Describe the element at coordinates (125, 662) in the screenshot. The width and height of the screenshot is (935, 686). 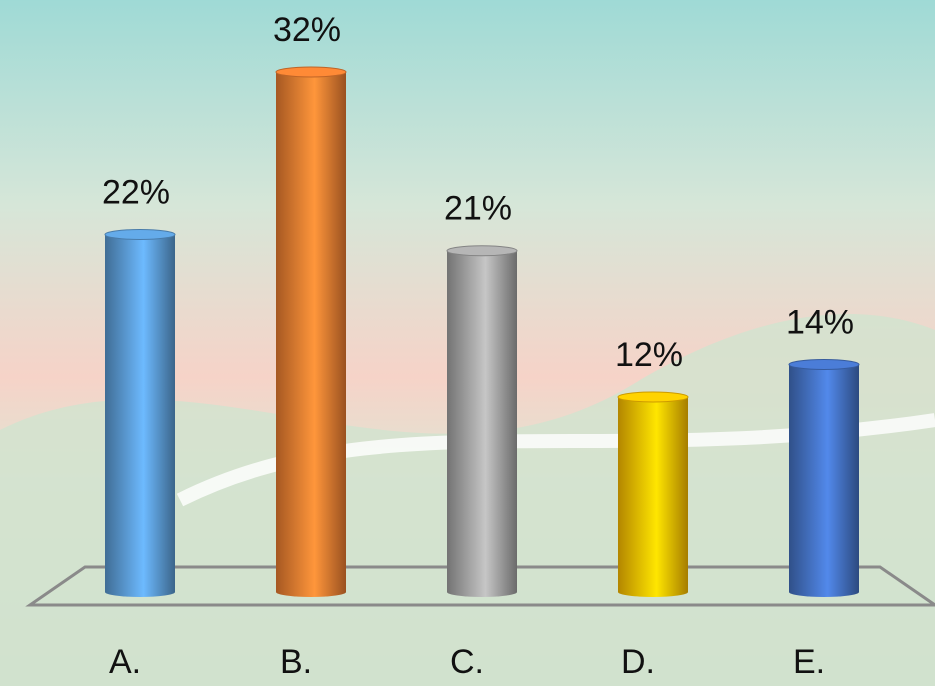
I see `x-tick-label: A.` at that location.